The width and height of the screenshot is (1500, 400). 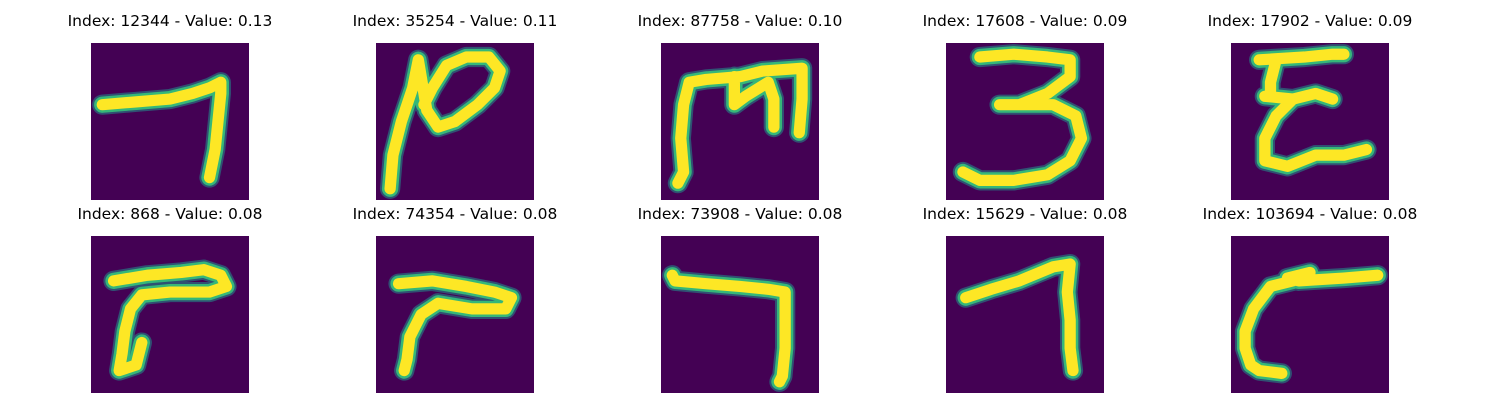 I want to click on handwritten-c-stroke-core, so click(x=1311, y=322).